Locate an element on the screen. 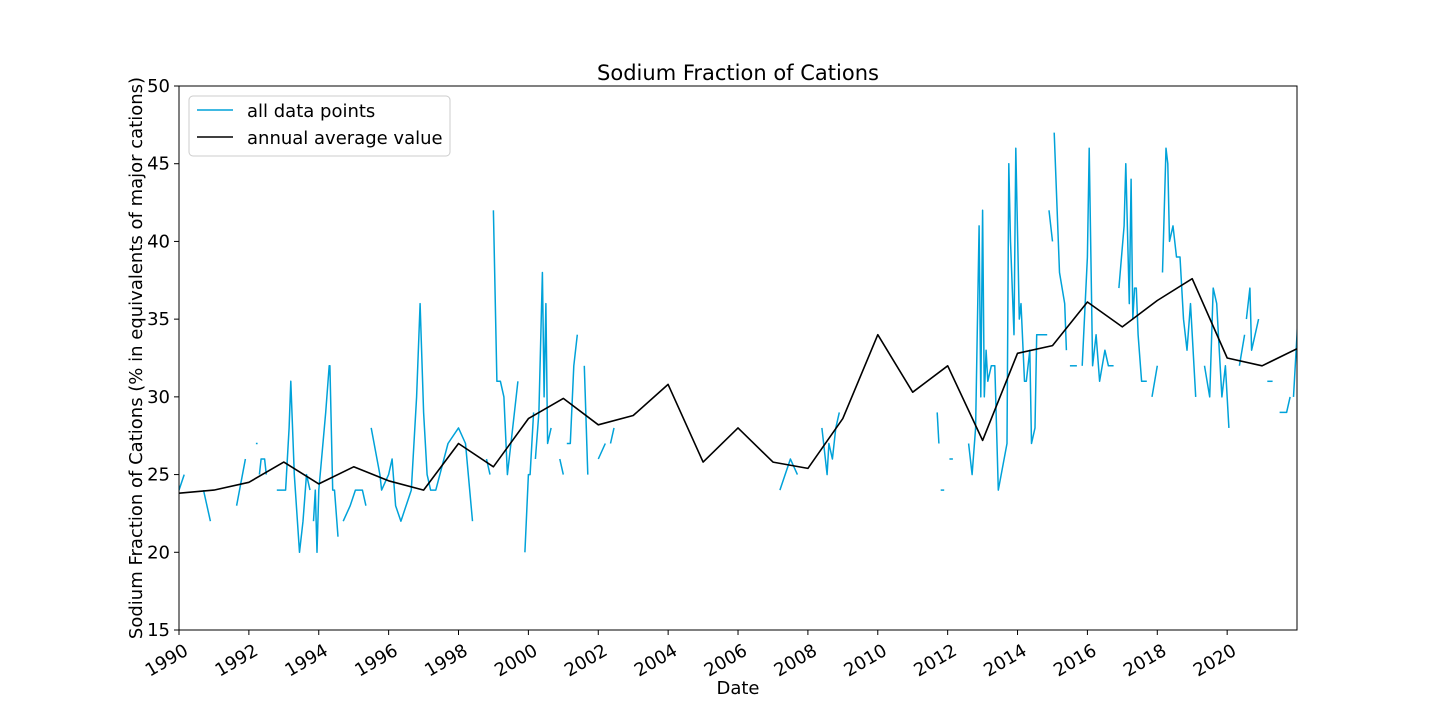 The width and height of the screenshot is (1440, 724). x-tick-label-2006: 2006 is located at coordinates (726, 660).